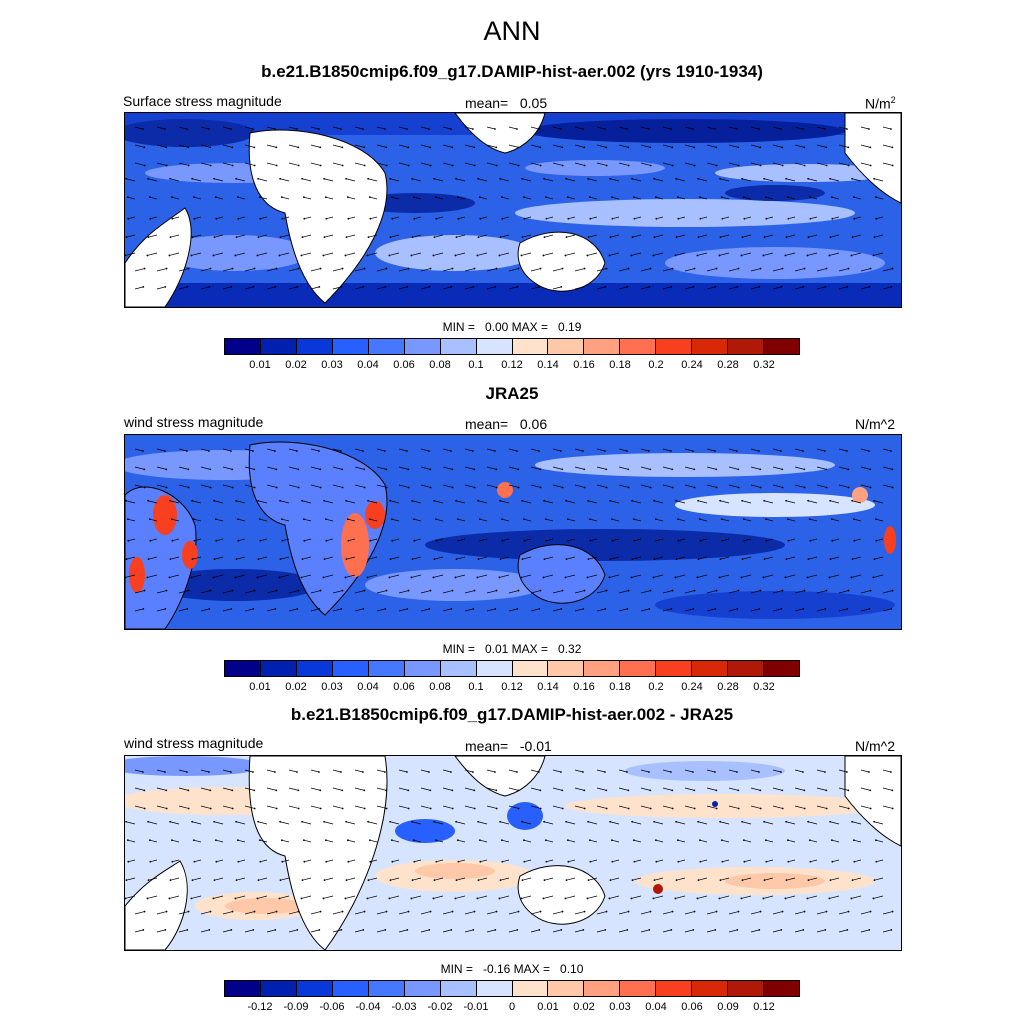  What do you see at coordinates (505, 490) in the screenshot?
I see `high-stress-patch` at bounding box center [505, 490].